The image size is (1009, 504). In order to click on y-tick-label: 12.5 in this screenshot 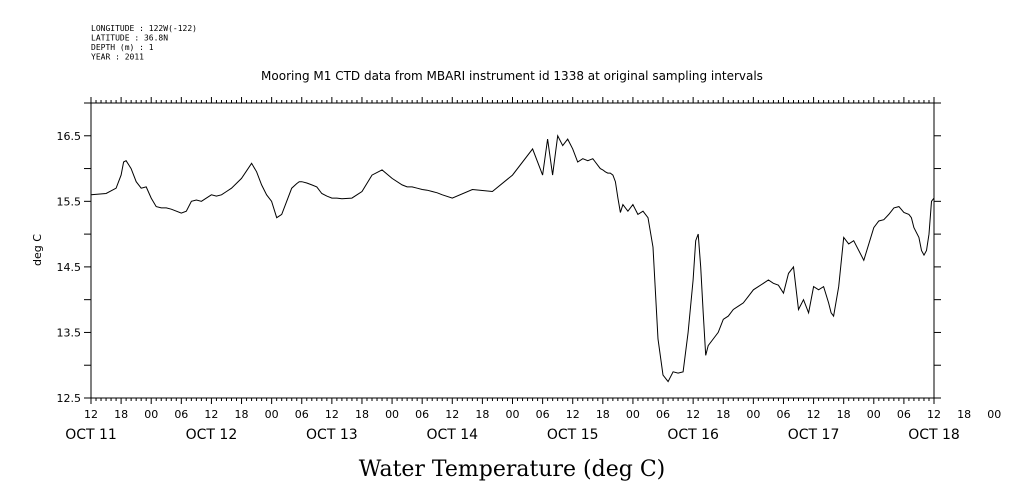, I will do `click(69, 398)`.